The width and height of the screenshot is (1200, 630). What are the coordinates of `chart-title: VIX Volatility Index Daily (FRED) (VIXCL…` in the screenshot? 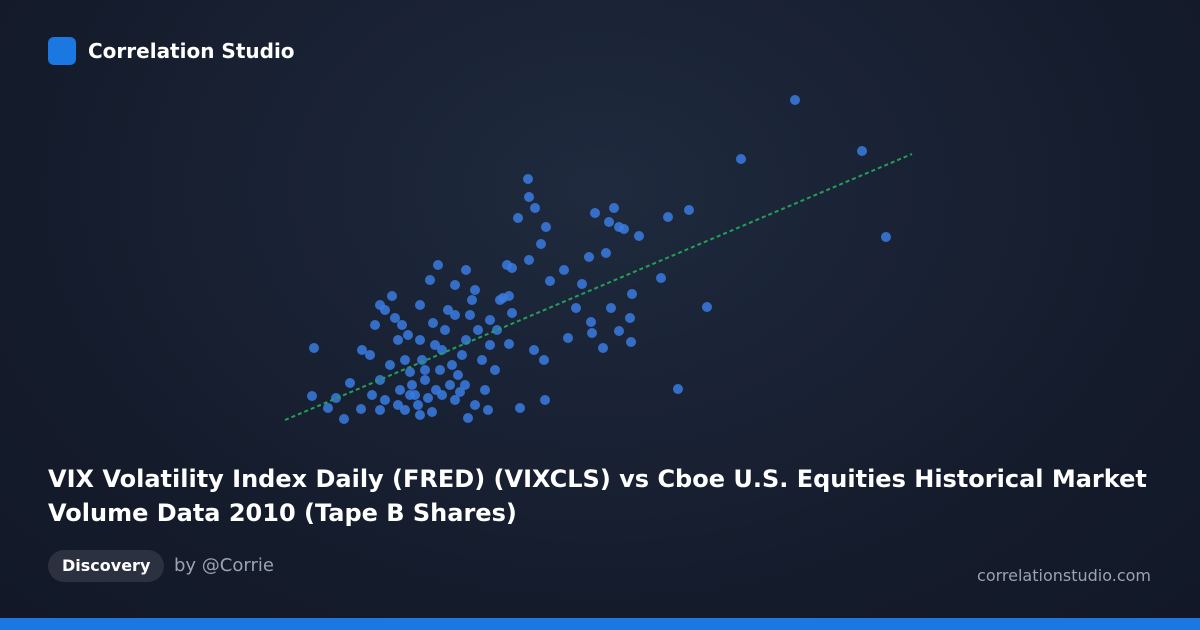 It's located at (597, 496).